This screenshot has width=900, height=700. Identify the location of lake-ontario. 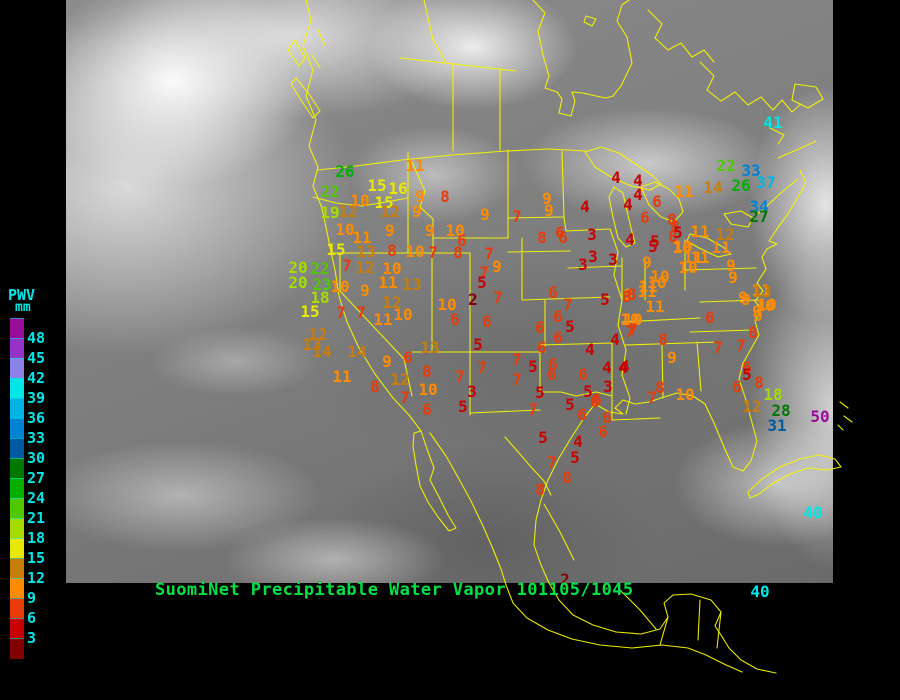
(738, 219).